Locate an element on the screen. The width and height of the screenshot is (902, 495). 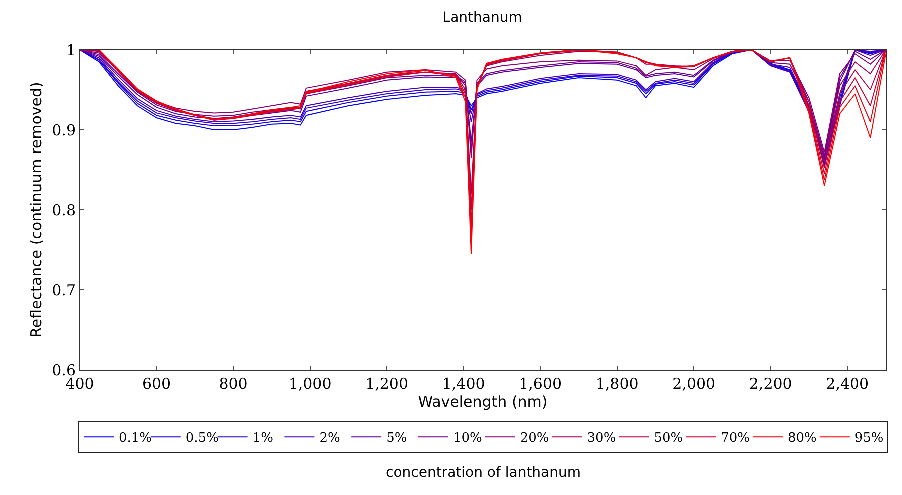
legend-label: 2% is located at coordinates (330, 438).